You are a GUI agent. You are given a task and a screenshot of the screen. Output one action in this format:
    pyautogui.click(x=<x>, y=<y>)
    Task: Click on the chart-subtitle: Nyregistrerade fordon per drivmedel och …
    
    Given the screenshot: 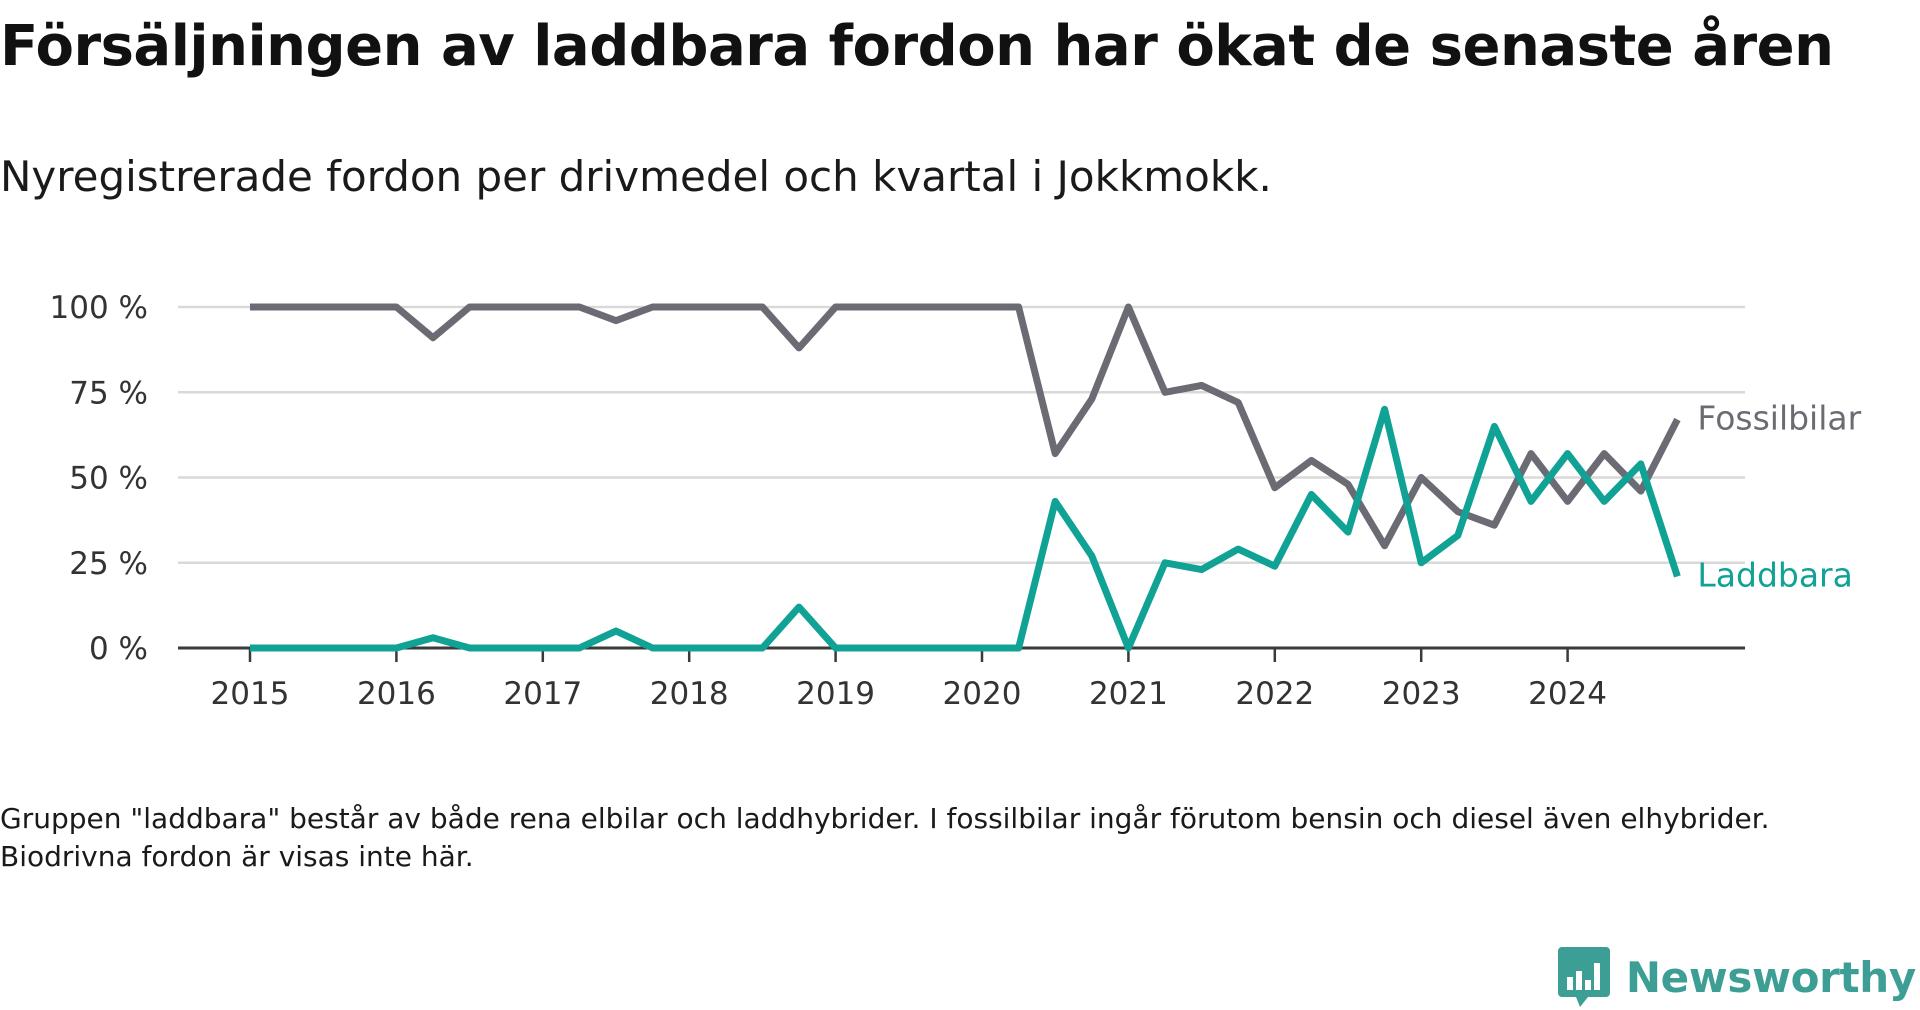 What is the action you would take?
    pyautogui.click(x=636, y=176)
    